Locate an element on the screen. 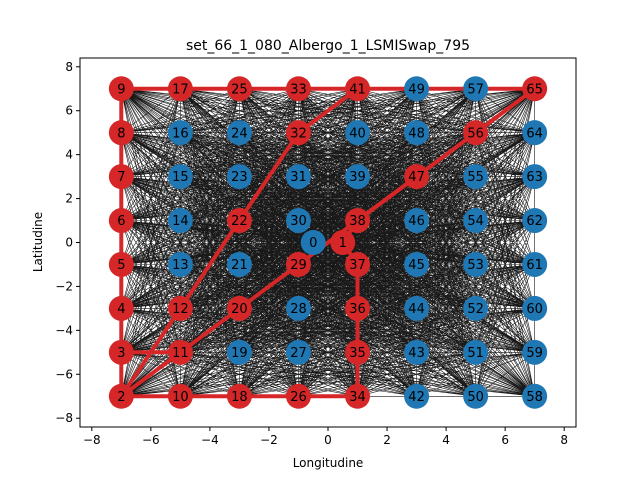 This screenshot has width=640, height=480. node-9: 9 is located at coordinates (121, 89).